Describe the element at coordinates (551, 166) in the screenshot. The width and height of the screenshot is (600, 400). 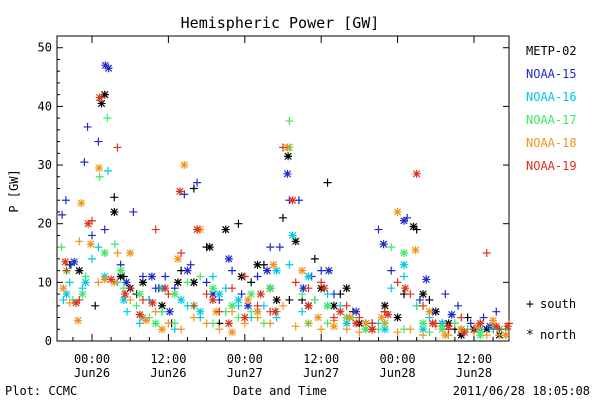
I see `legend-entry: NOAA-19` at that location.